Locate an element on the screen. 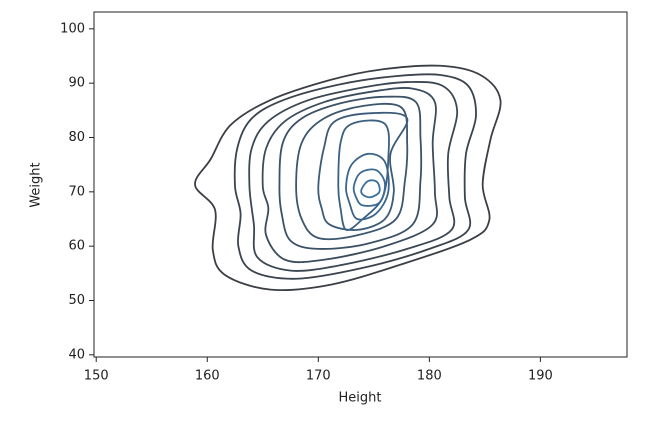 Image resolution: width=655 pixels, height=428 pixels. y-tick-label: 60 is located at coordinates (76, 246).